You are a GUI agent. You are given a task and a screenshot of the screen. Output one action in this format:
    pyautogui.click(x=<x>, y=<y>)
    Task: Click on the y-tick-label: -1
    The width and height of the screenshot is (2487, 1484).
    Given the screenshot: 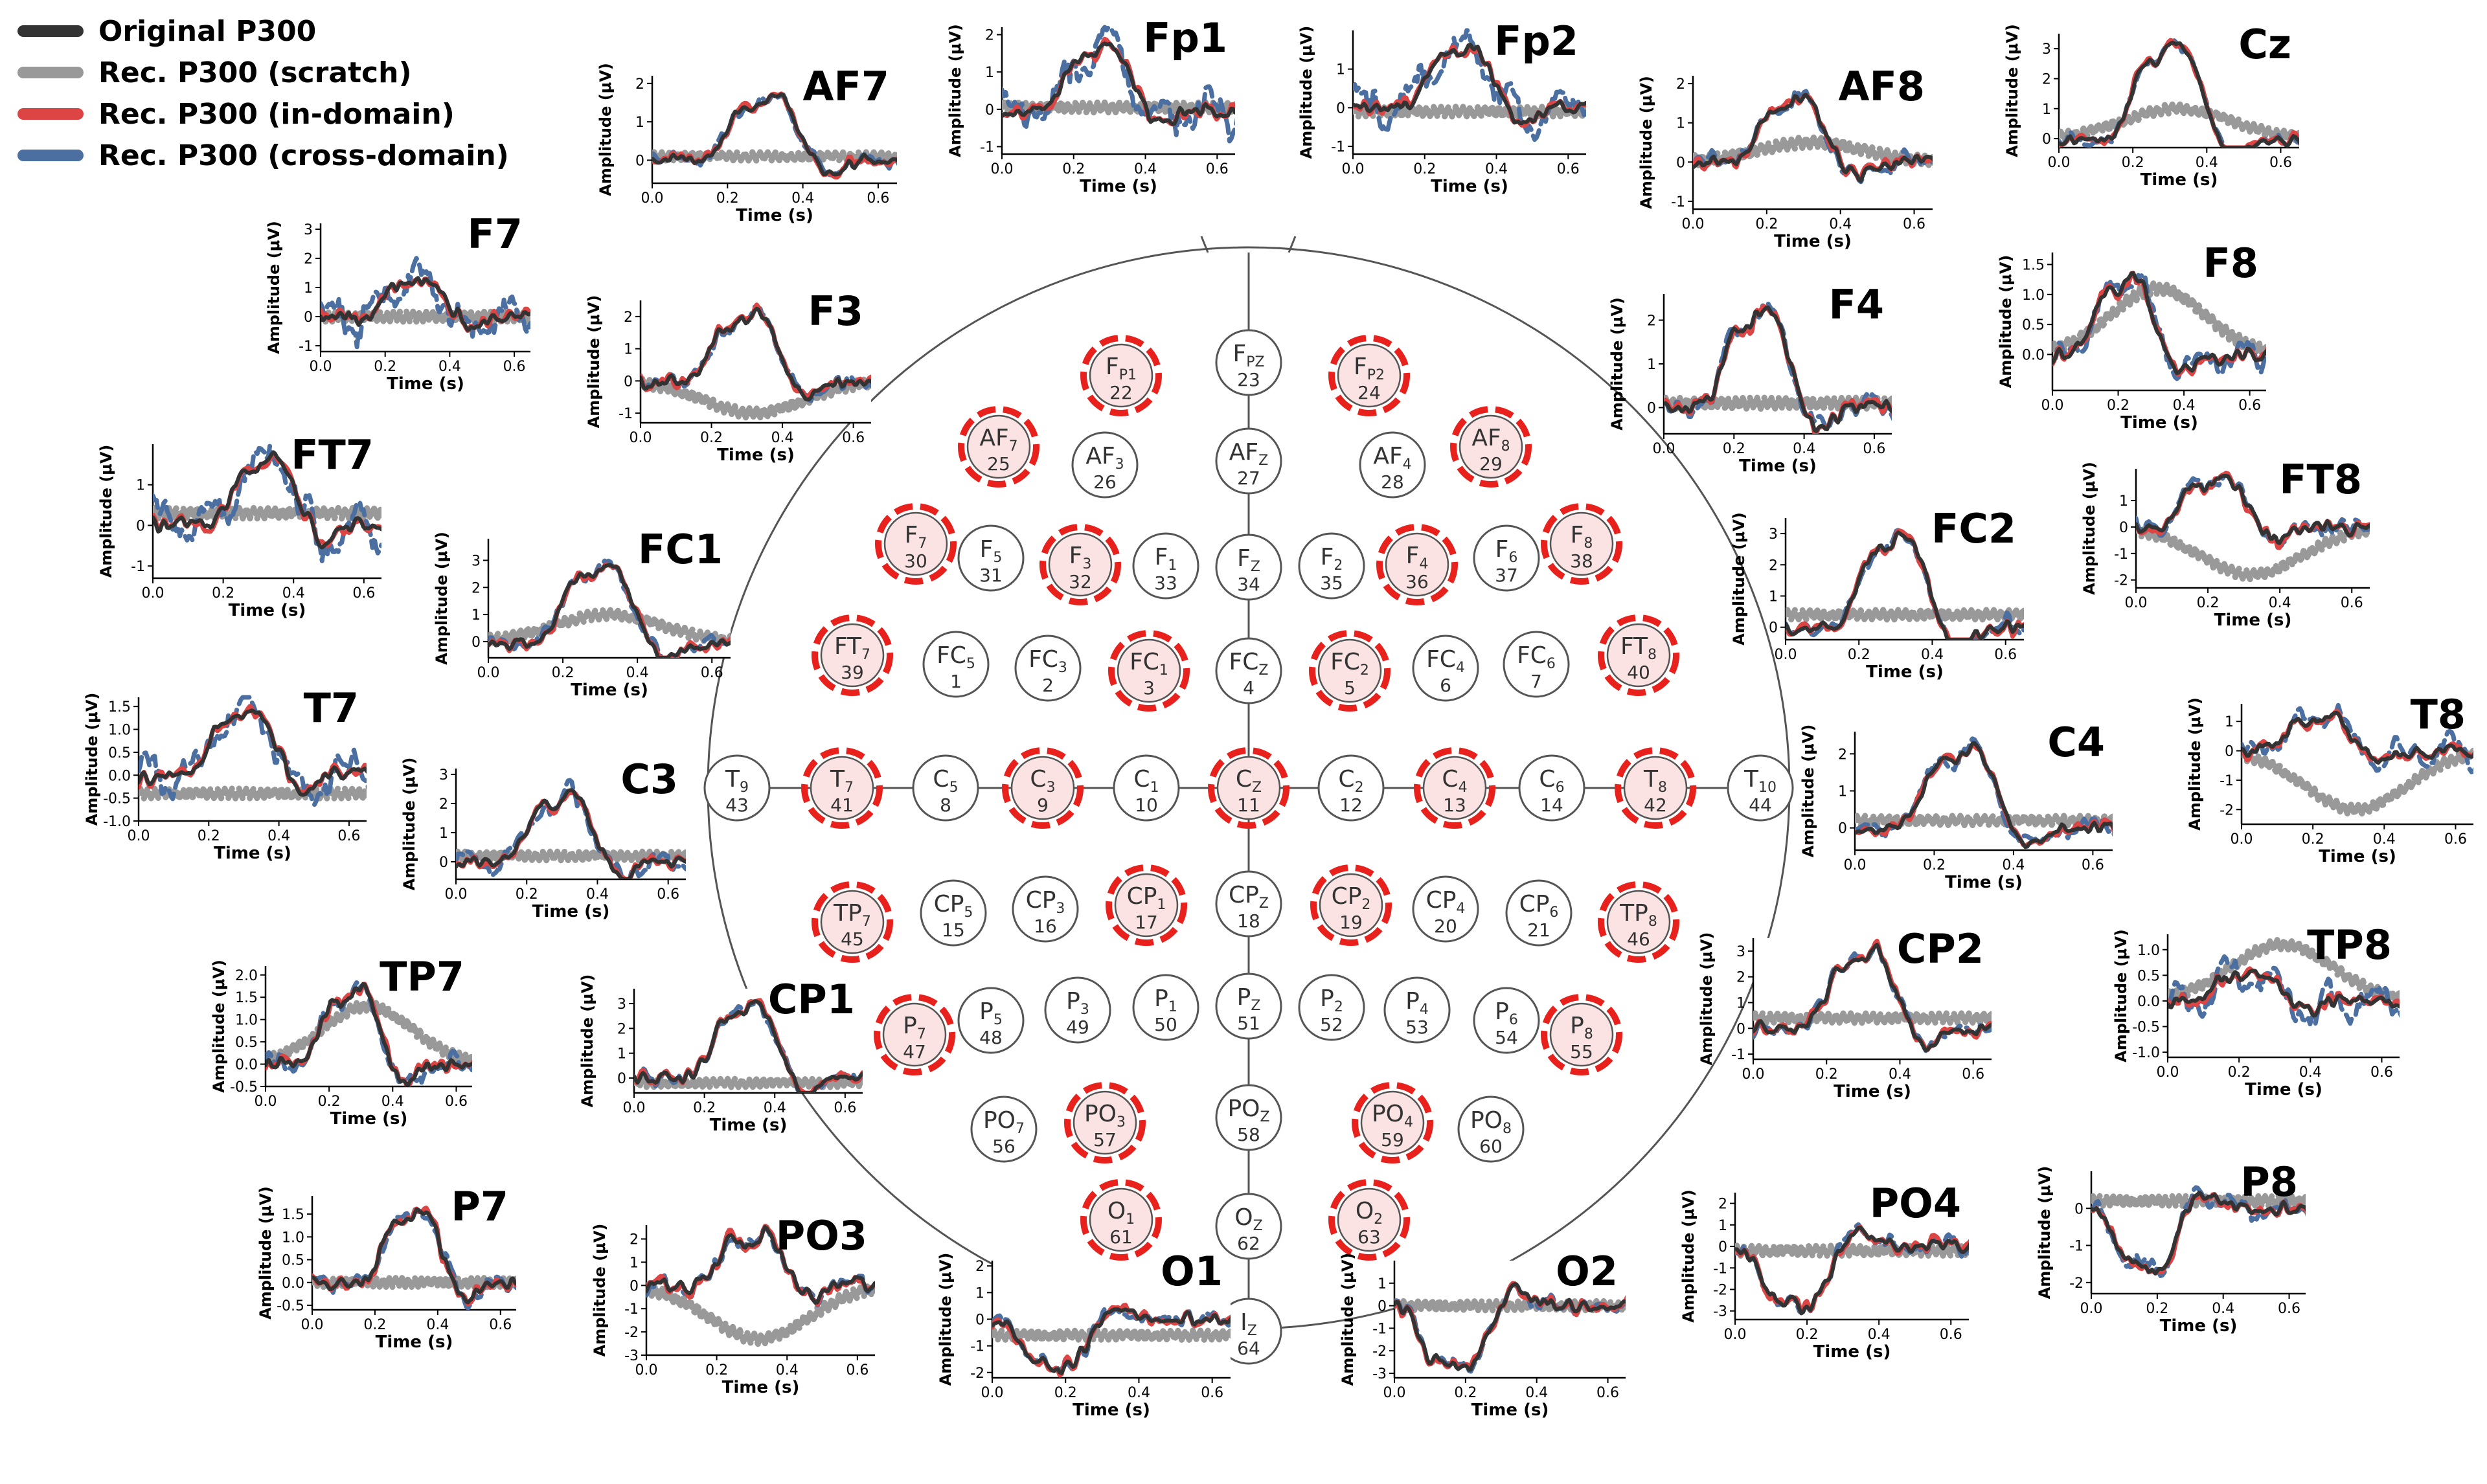 What is the action you would take?
    pyautogui.click(x=1720, y=1269)
    